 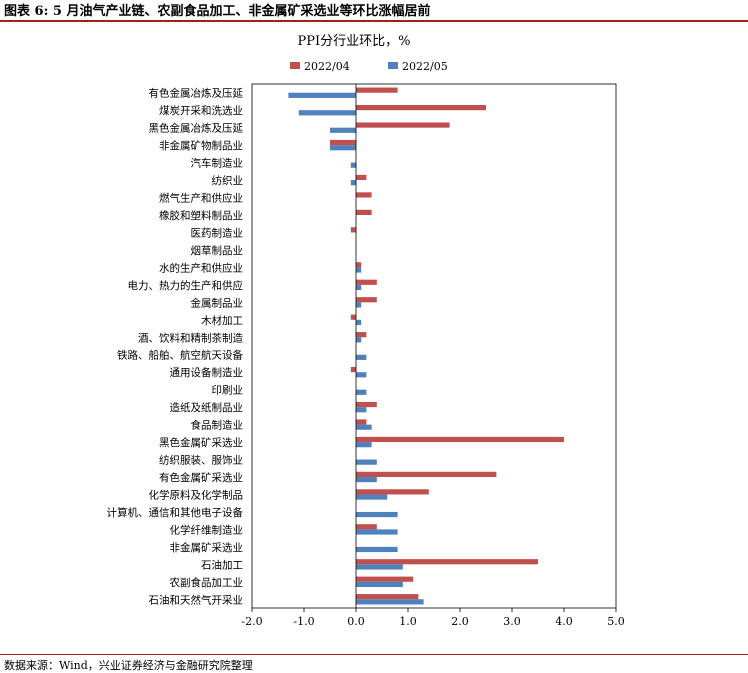 I want to click on legend-label-1: 2022/05, so click(x=425, y=66).